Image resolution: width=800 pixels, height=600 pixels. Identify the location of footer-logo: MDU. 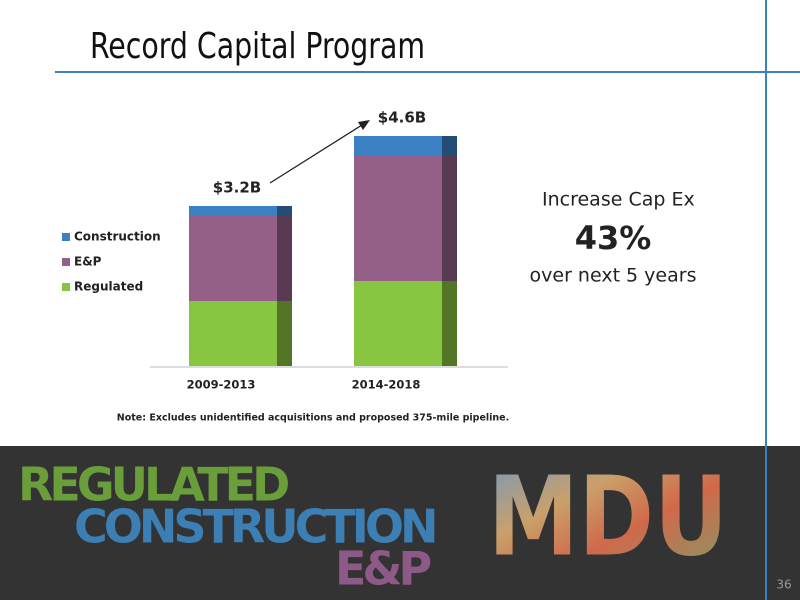
(608, 516).